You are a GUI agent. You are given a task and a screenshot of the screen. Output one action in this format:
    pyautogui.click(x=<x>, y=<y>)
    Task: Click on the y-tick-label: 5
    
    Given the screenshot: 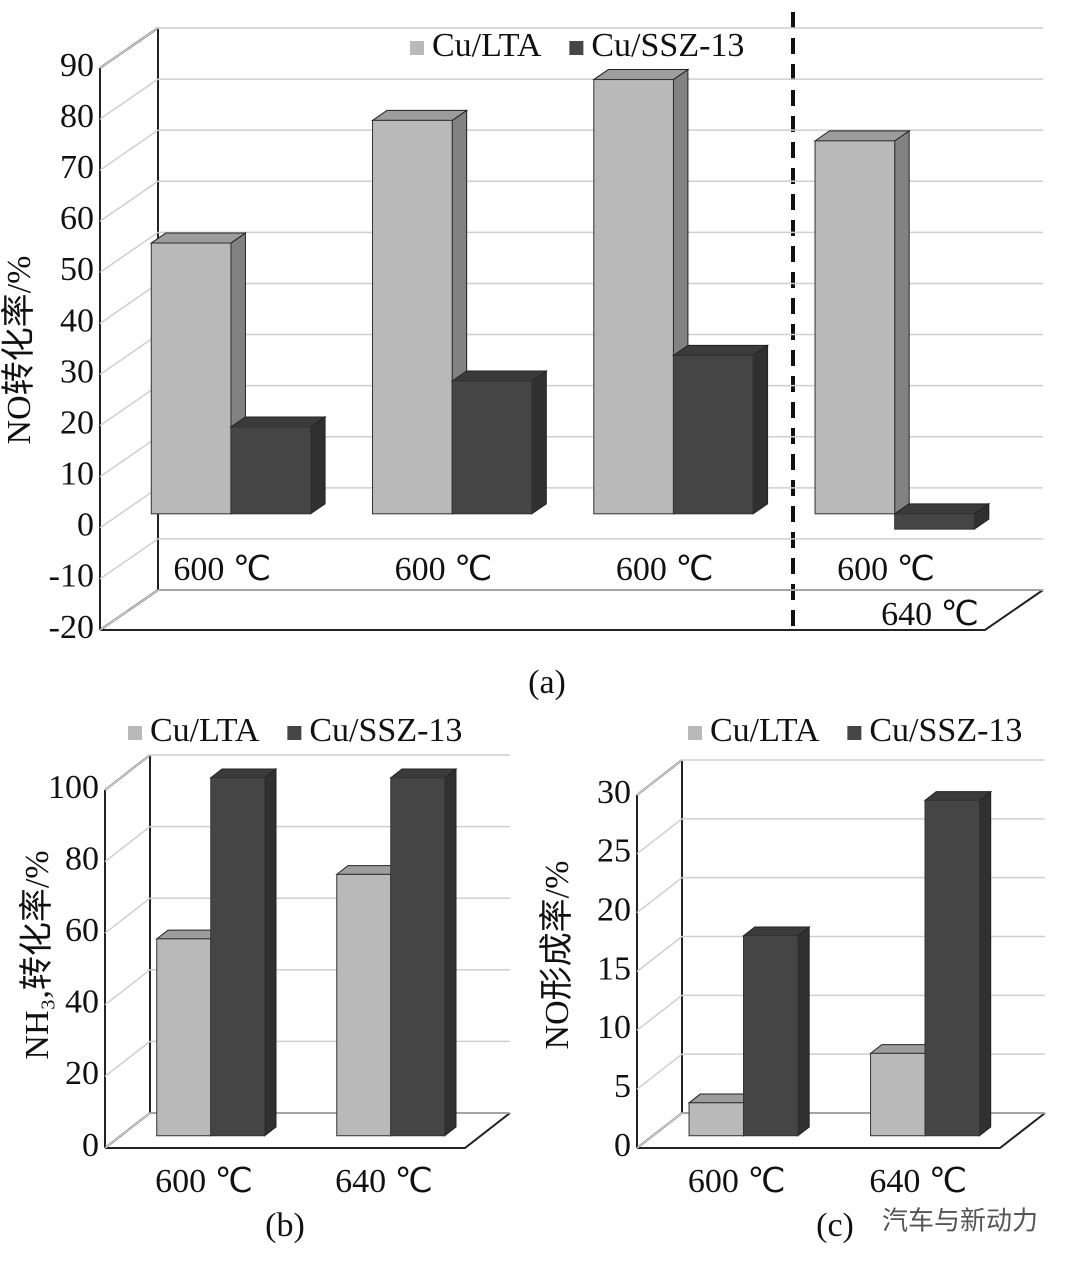 What is the action you would take?
    pyautogui.click(x=622, y=1086)
    